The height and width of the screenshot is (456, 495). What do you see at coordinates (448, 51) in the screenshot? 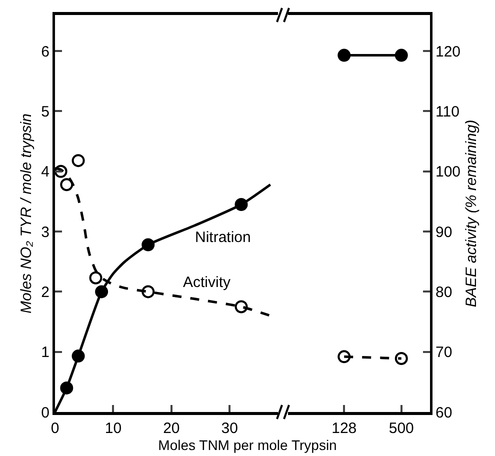
I see `y2-tick-label: 120` at bounding box center [448, 51].